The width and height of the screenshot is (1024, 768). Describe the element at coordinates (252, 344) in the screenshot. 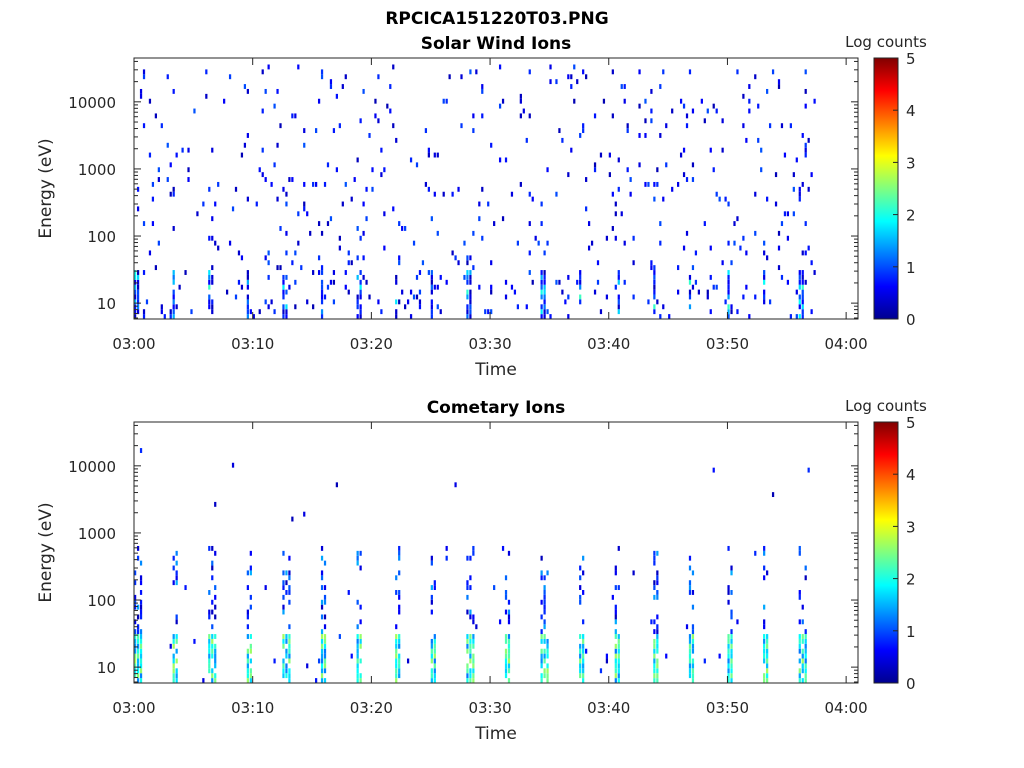

I see `x-tick-label: 03:10` at that location.